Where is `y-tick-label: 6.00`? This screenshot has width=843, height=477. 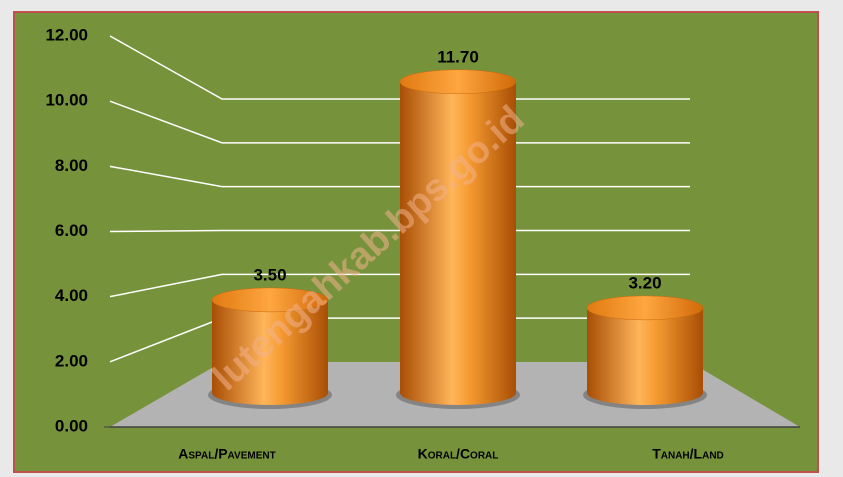
y-tick-label: 6.00 is located at coordinates (71, 230).